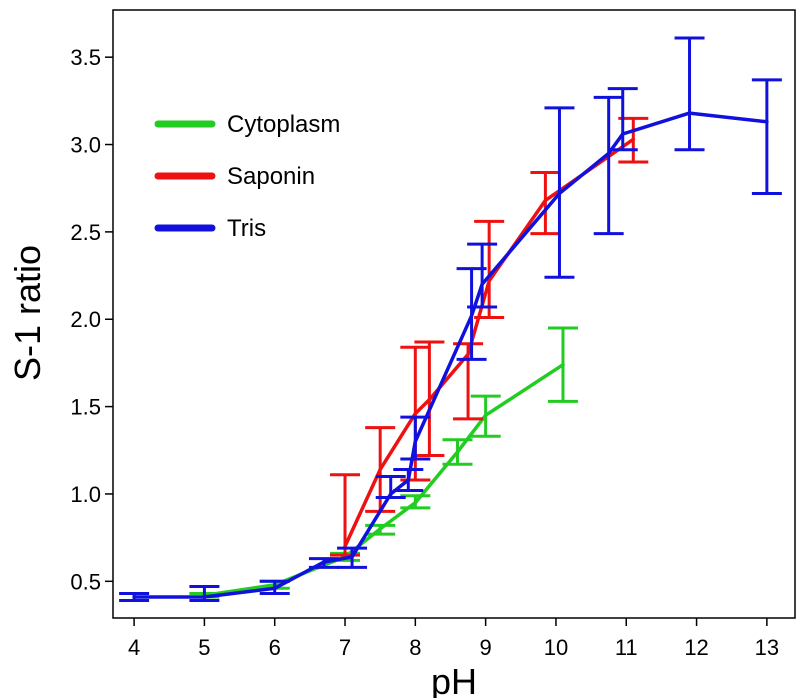 The width and height of the screenshot is (800, 698). Describe the element at coordinates (27, 313) in the screenshot. I see `y-axis-title: S-1 ratio` at that location.